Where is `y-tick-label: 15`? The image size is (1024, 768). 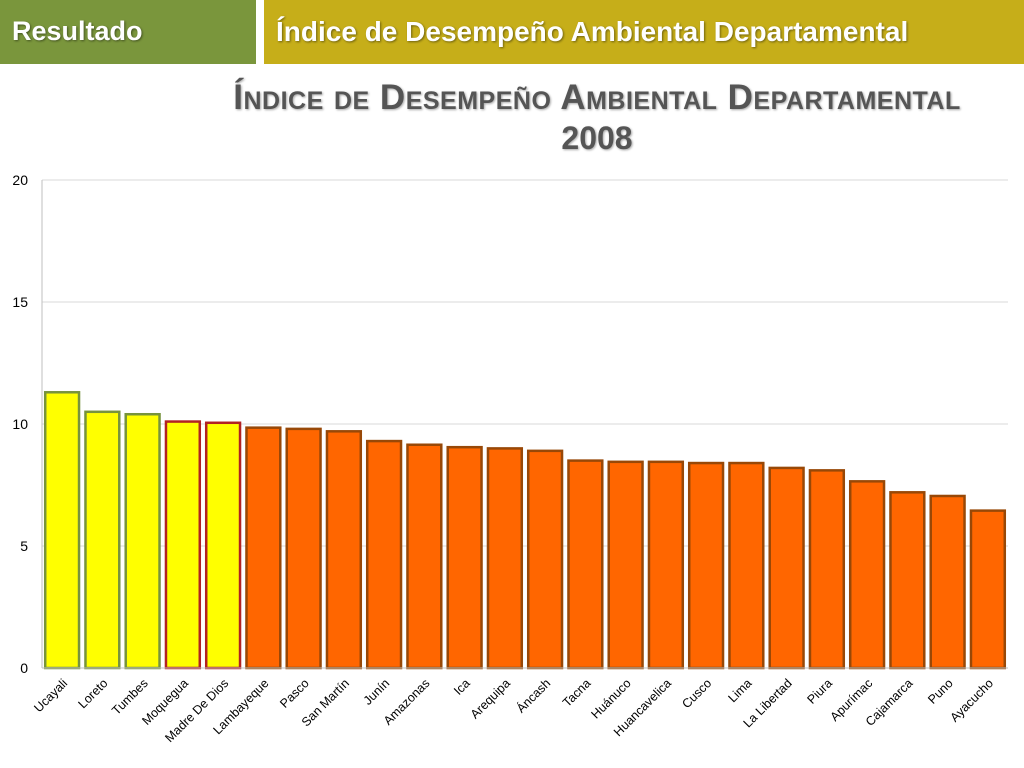 y-tick-label: 15 is located at coordinates (20, 302).